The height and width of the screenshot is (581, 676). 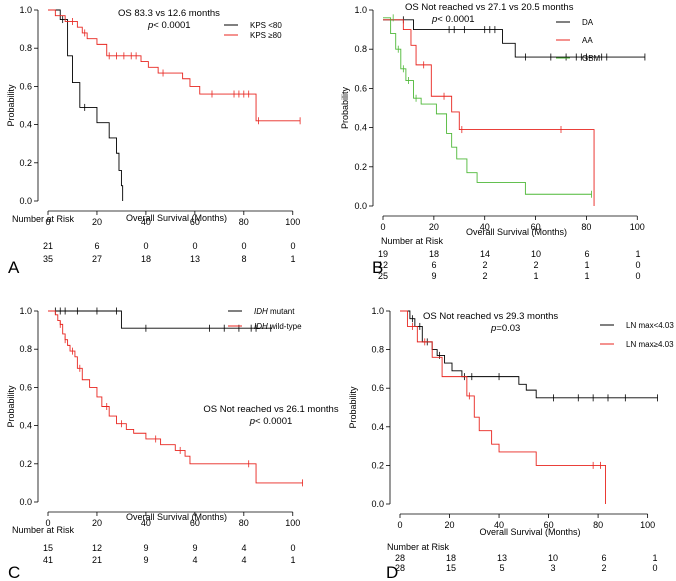 I want to click on risk-count: 12, so click(x=97, y=548).